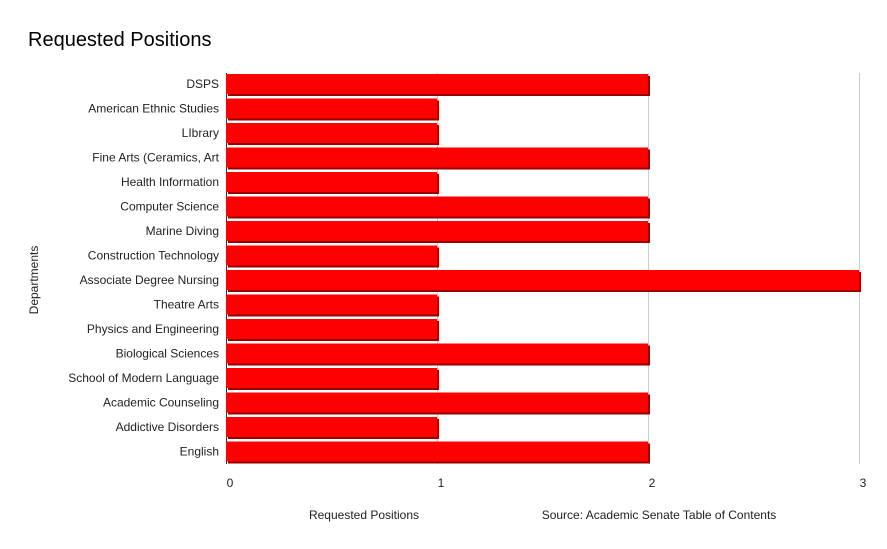  Describe the element at coordinates (153, 329) in the screenshot. I see `category-label: Physics and Engineering` at that location.